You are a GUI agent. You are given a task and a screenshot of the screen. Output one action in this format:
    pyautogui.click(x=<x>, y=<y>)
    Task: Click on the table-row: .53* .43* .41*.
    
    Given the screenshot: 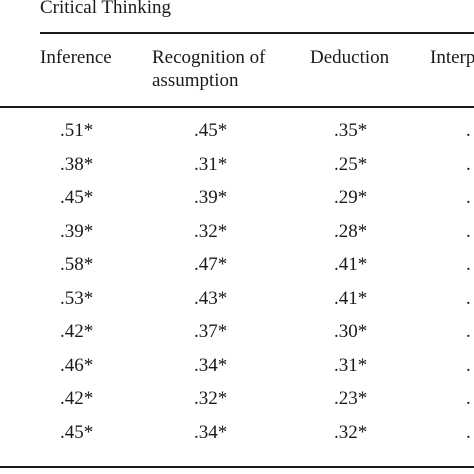 What is the action you would take?
    pyautogui.click(x=237, y=299)
    